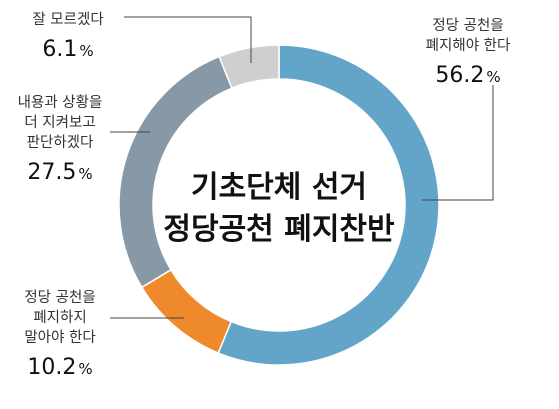 The height and width of the screenshot is (409, 559). I want to click on slice-label-2-line-0: 내용과 상황을, so click(60, 102).